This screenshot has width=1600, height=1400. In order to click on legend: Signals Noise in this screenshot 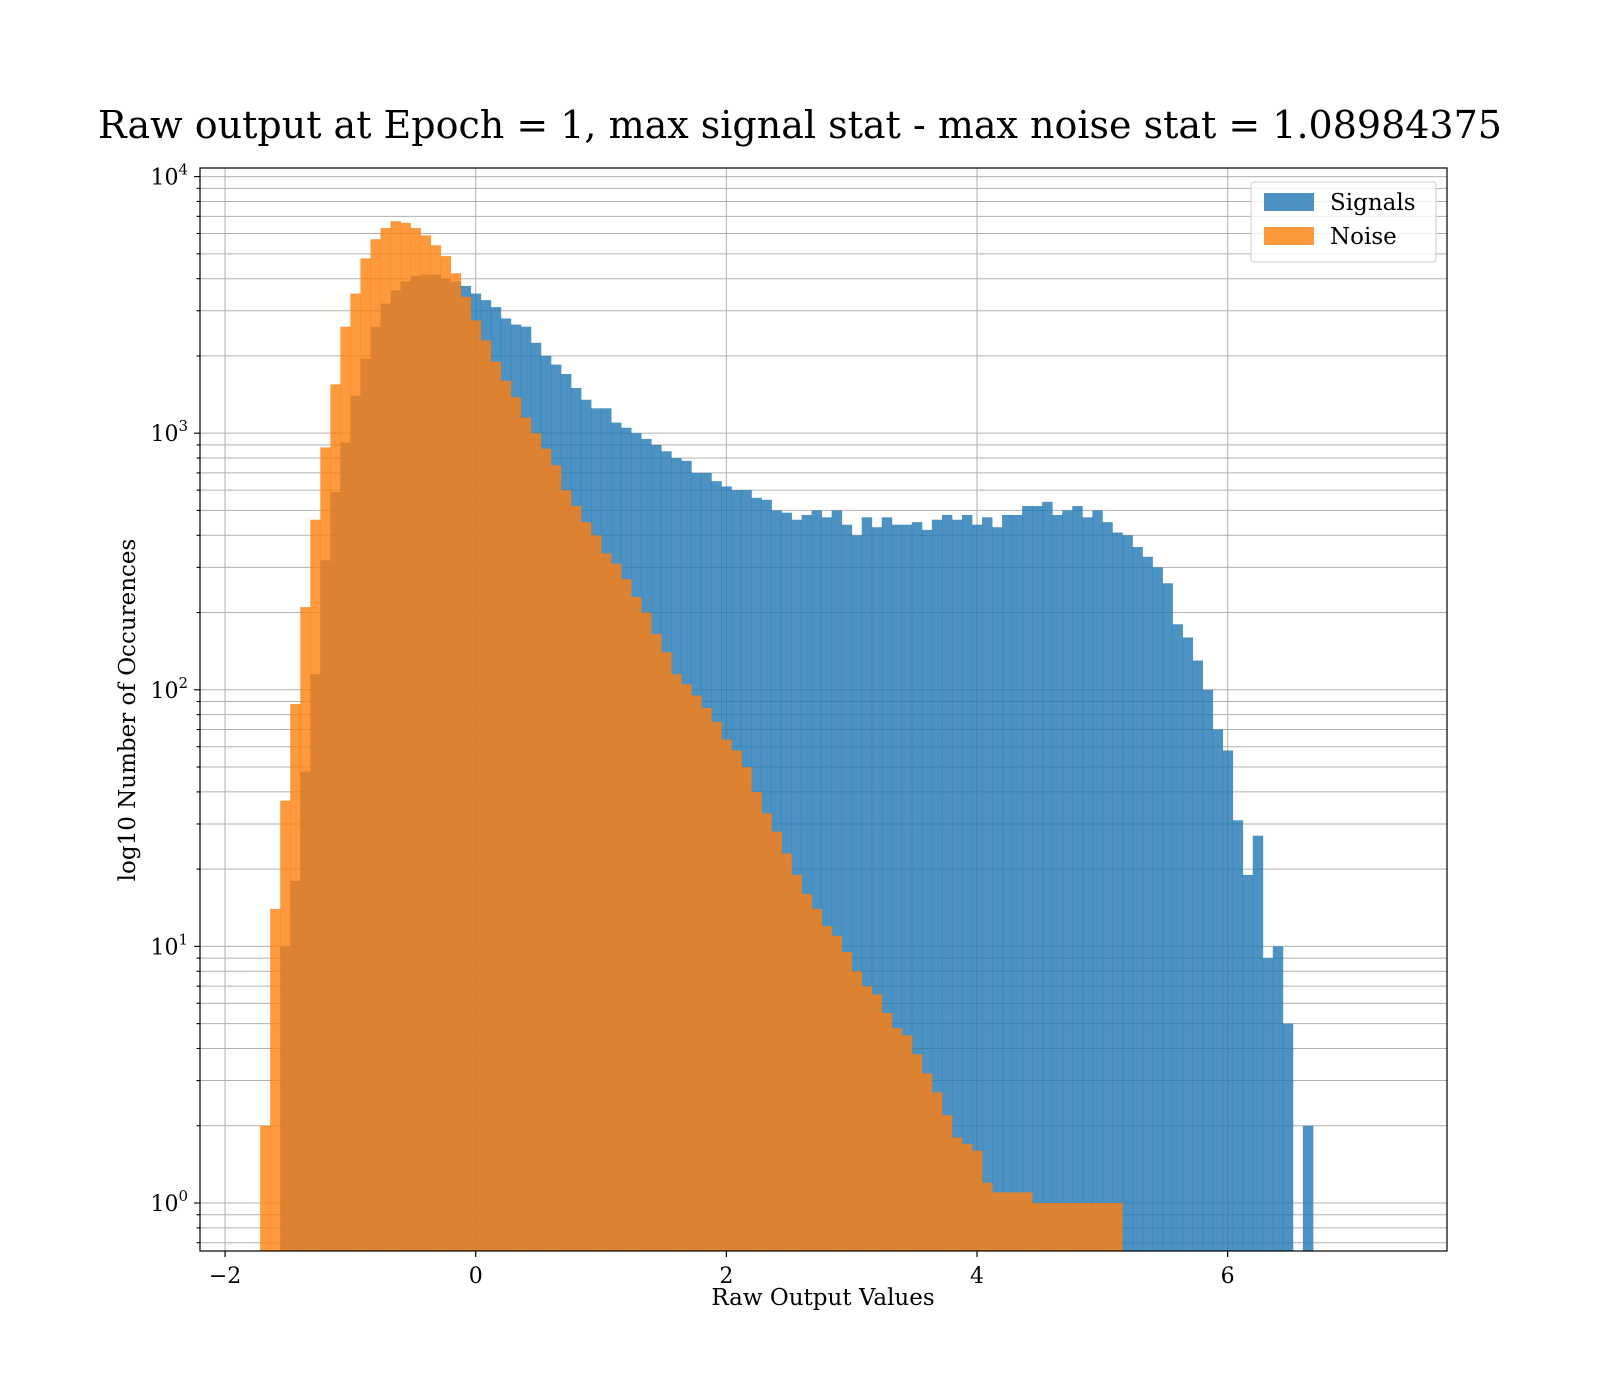, I will do `click(1343, 222)`.